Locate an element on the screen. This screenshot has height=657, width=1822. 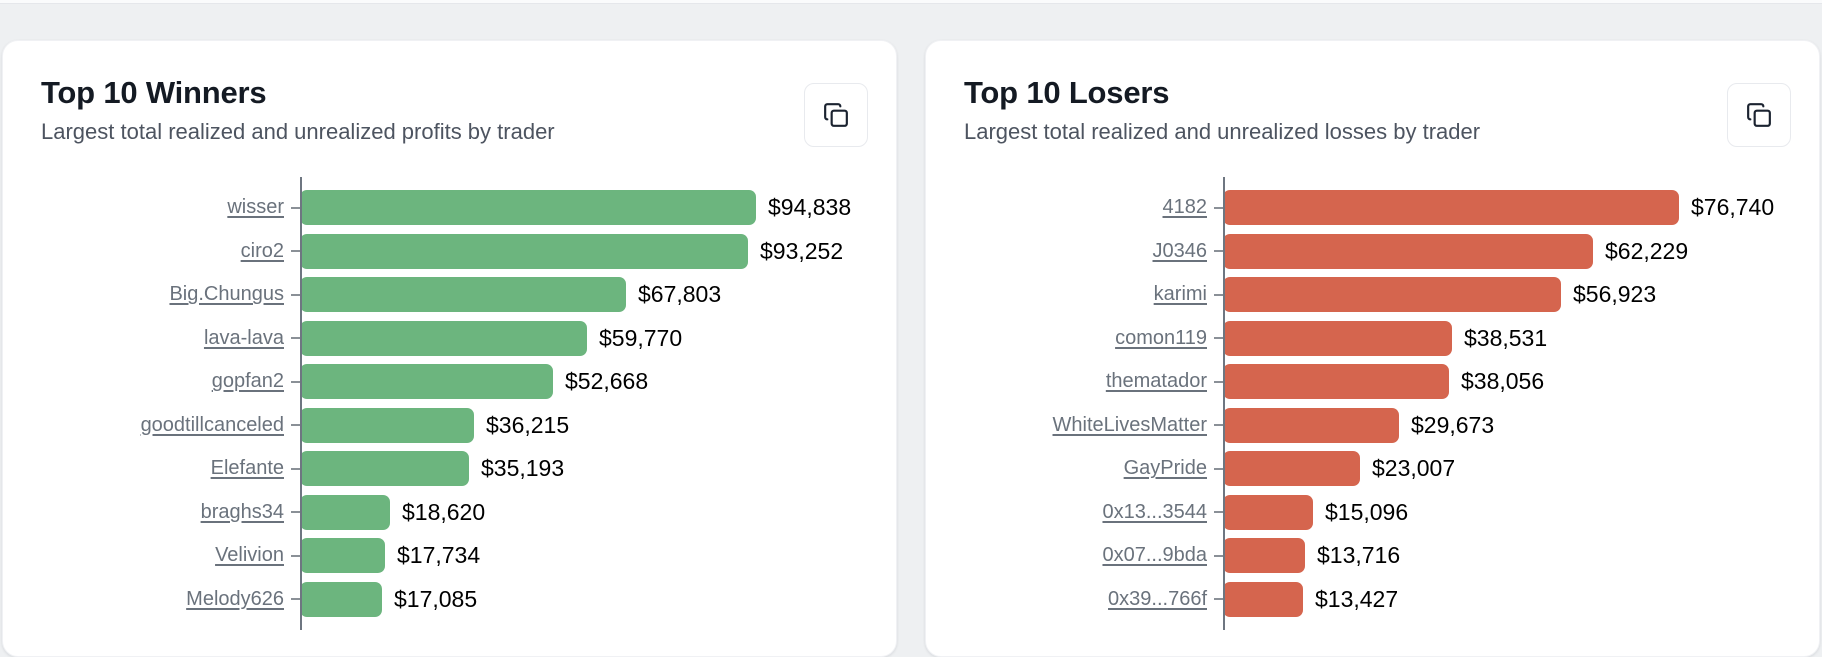
bar-cell: $56,923 is located at coordinates (1507, 295).